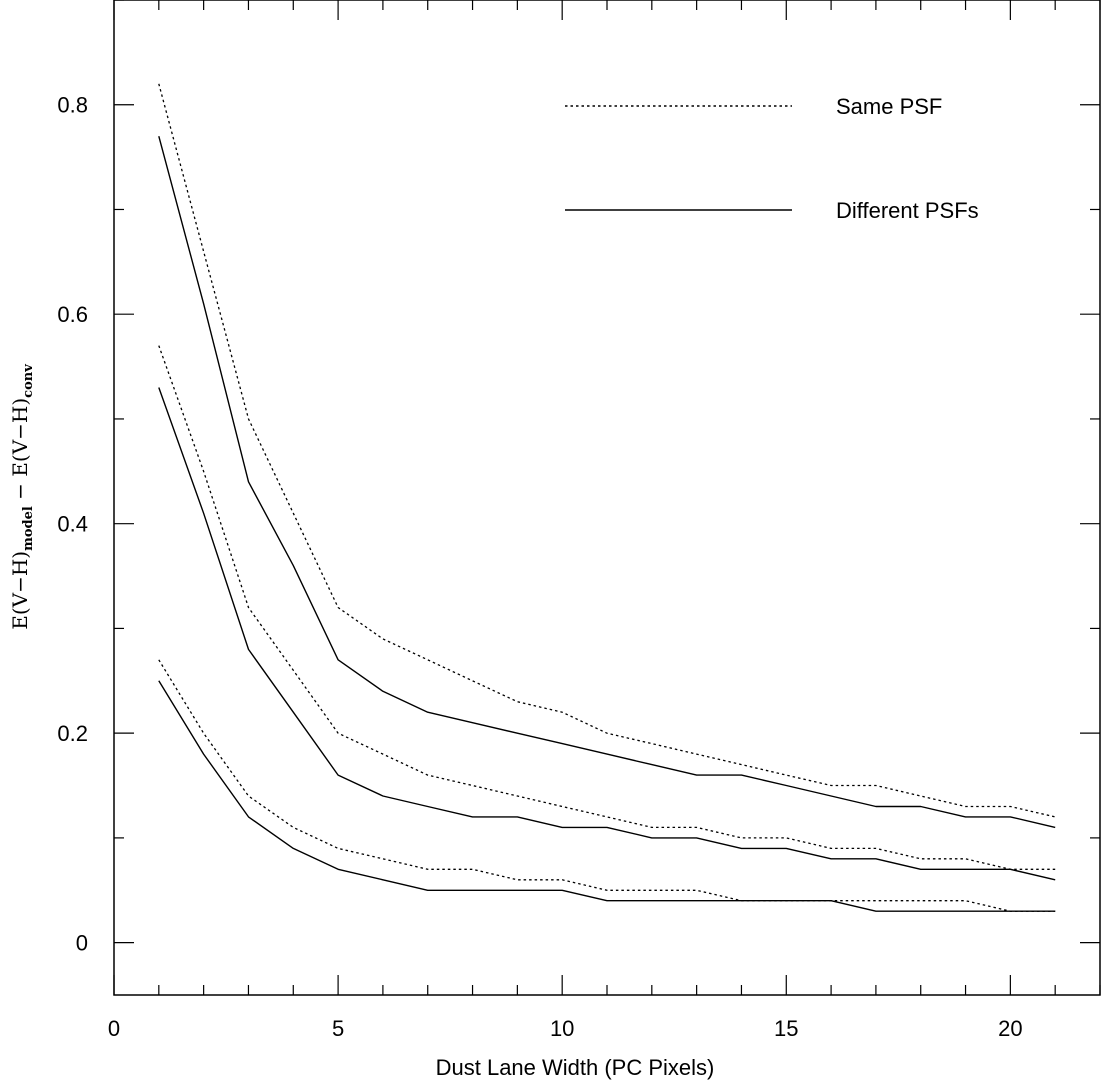 The image size is (1102, 1086). Describe the element at coordinates (72, 314) in the screenshot. I see `y-tick-label: 0.6` at that location.